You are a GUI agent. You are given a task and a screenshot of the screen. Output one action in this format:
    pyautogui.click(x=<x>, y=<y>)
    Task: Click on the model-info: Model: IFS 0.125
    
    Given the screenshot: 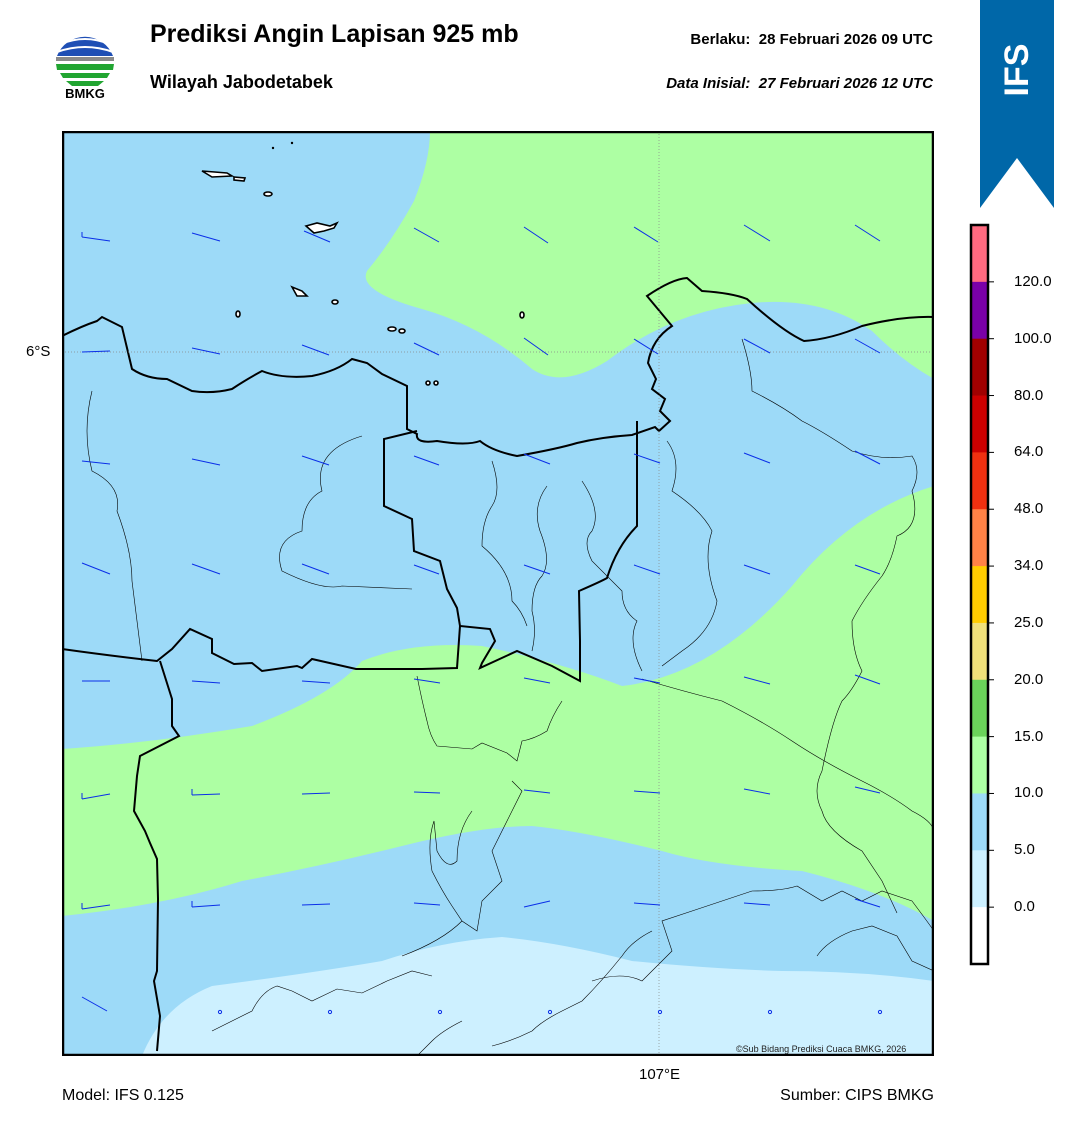 What is the action you would take?
    pyautogui.click(x=123, y=1095)
    